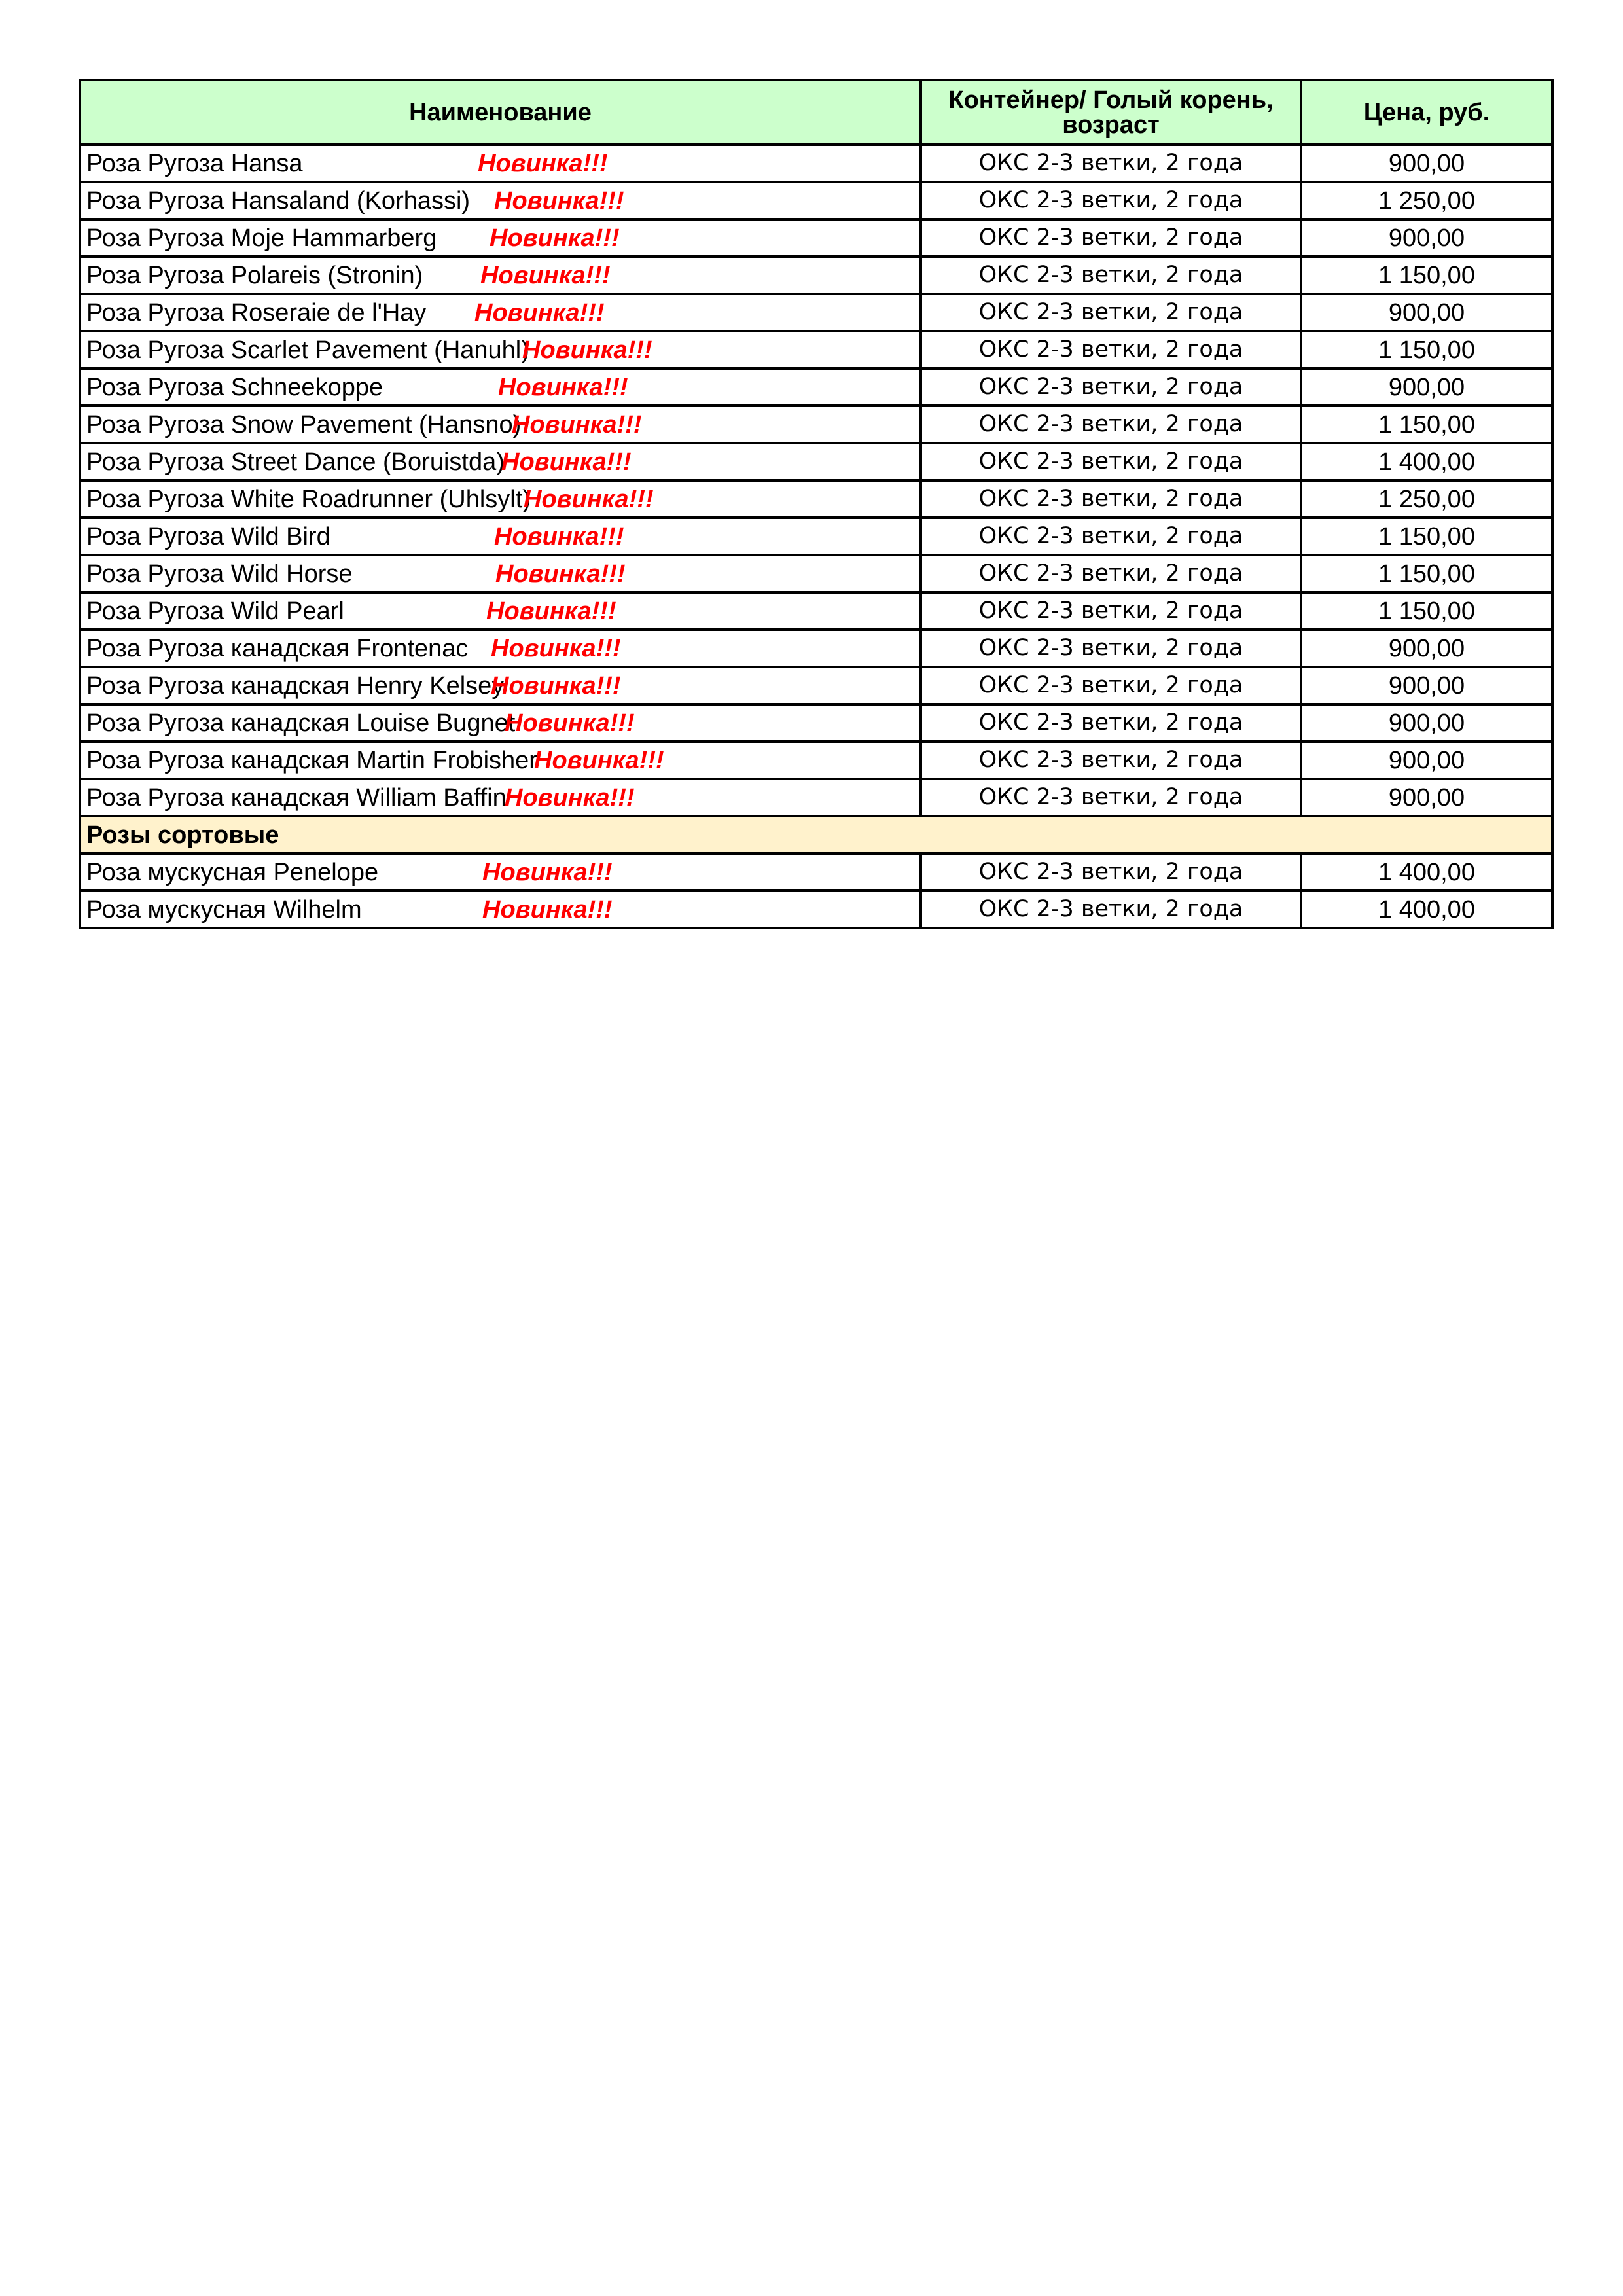 The height and width of the screenshot is (2296, 1623). What do you see at coordinates (501, 112) in the screenshot?
I see `header-name: Наименование` at bounding box center [501, 112].